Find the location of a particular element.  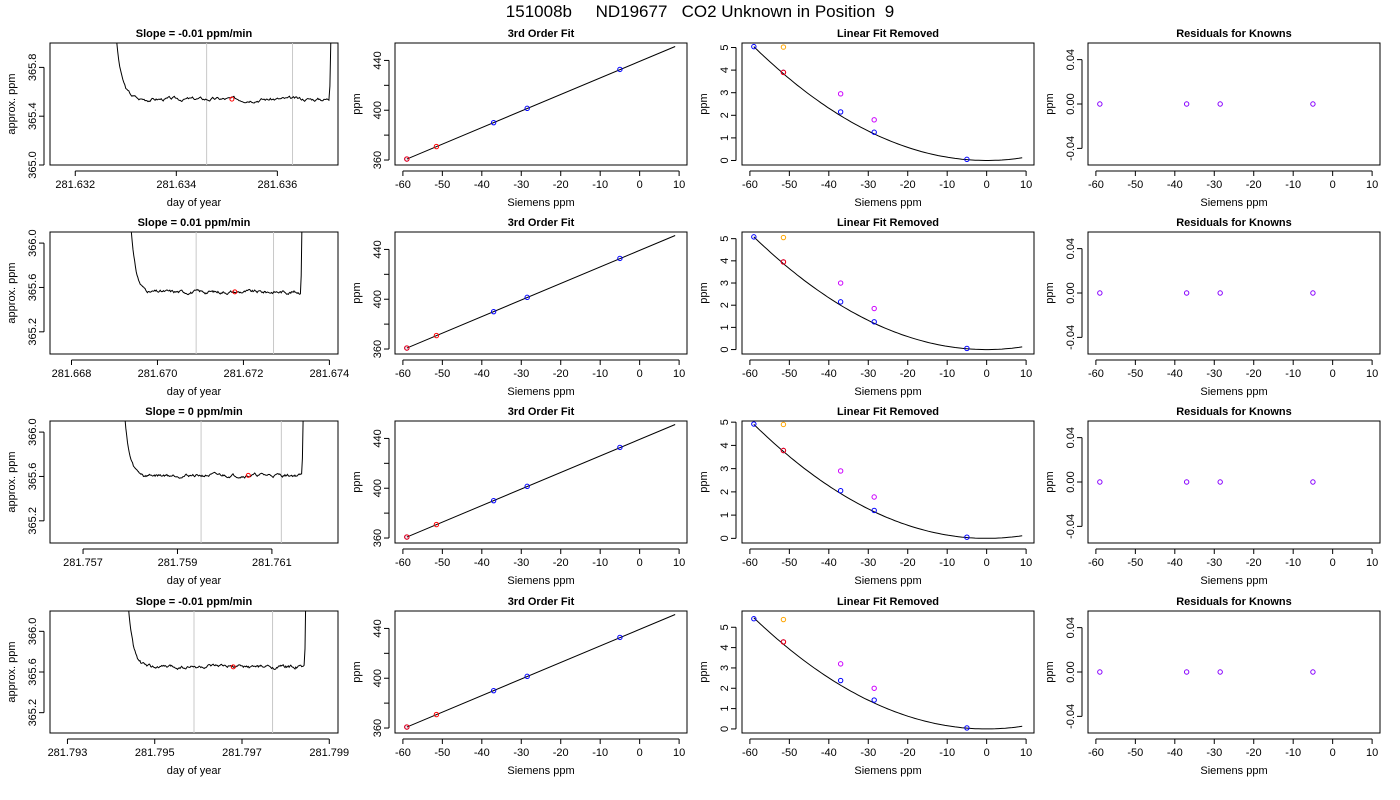

y-tick-label: 4 is located at coordinates (725, 445).